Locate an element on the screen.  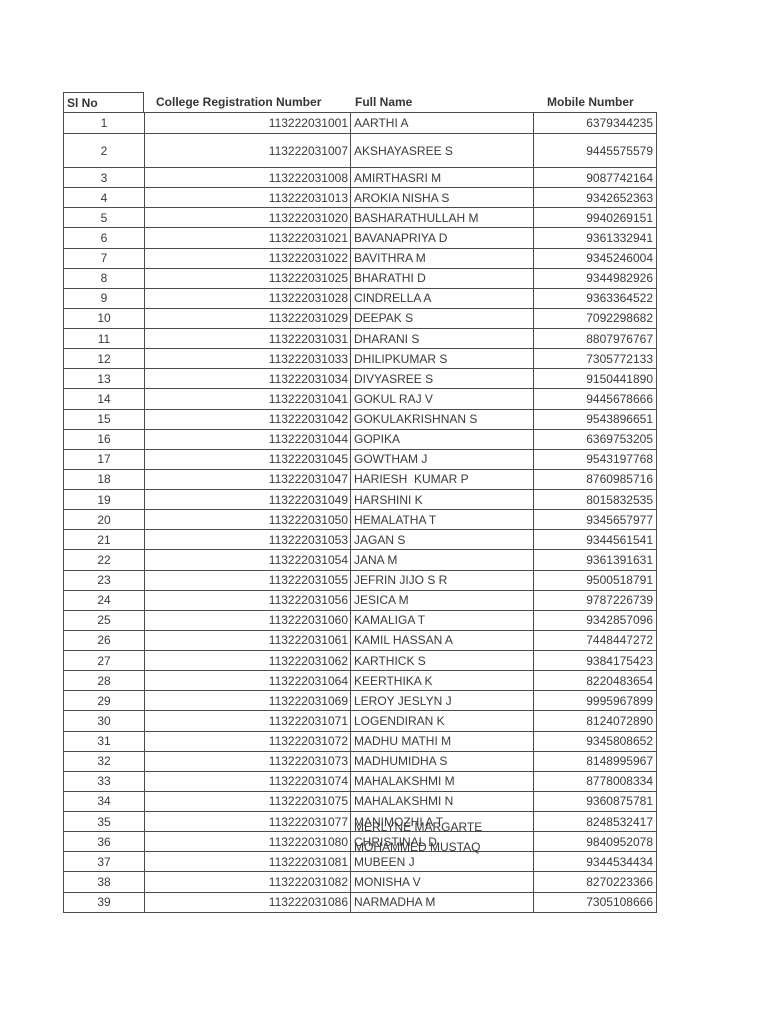
reg-number-cell: 113222031050 is located at coordinates (247, 520).